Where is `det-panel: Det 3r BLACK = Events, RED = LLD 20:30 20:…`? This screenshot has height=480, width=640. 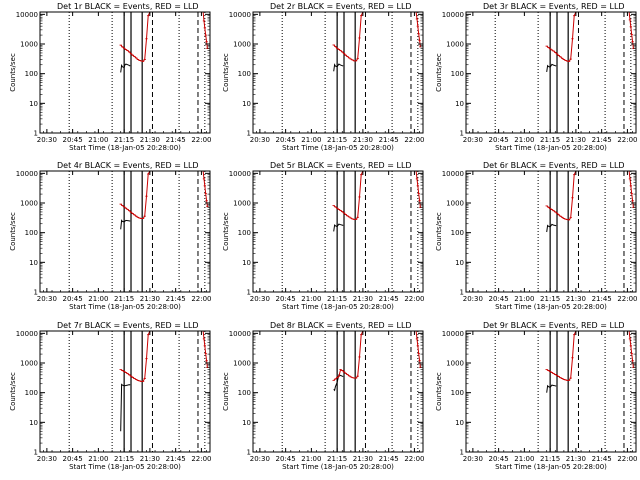 det-panel: Det 3r BLACK = Events, RED = LLD 20:30 20:… is located at coordinates (536, 77).